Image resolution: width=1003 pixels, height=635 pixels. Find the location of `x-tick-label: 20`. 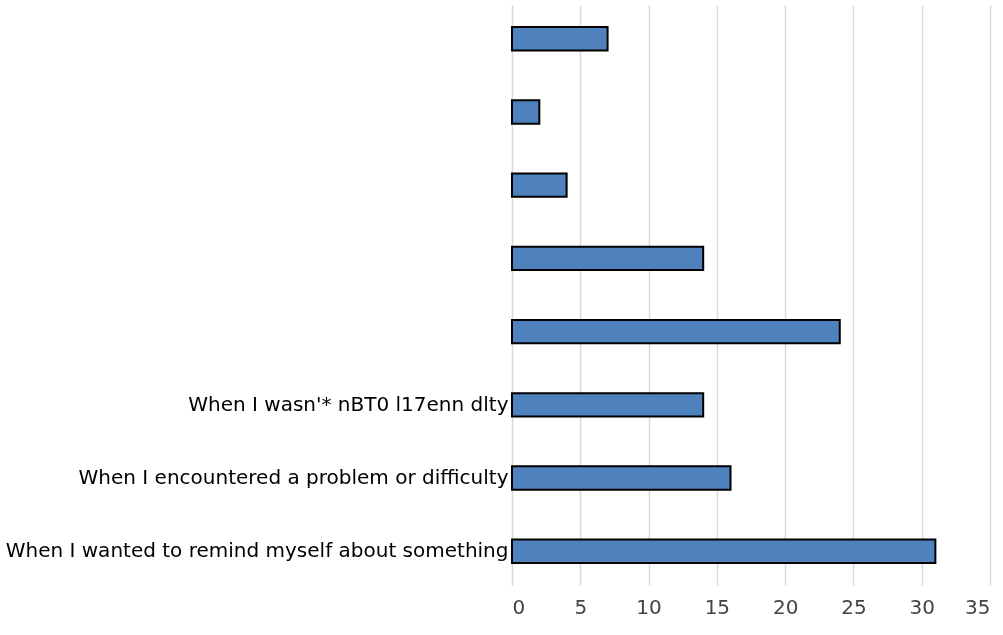

x-tick-label: 20 is located at coordinates (785, 606).